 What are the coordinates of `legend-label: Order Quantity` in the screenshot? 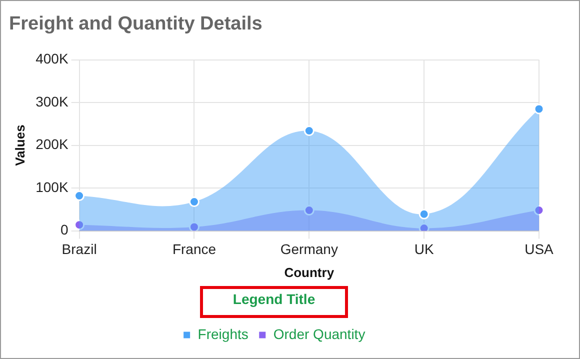 It's located at (319, 334).